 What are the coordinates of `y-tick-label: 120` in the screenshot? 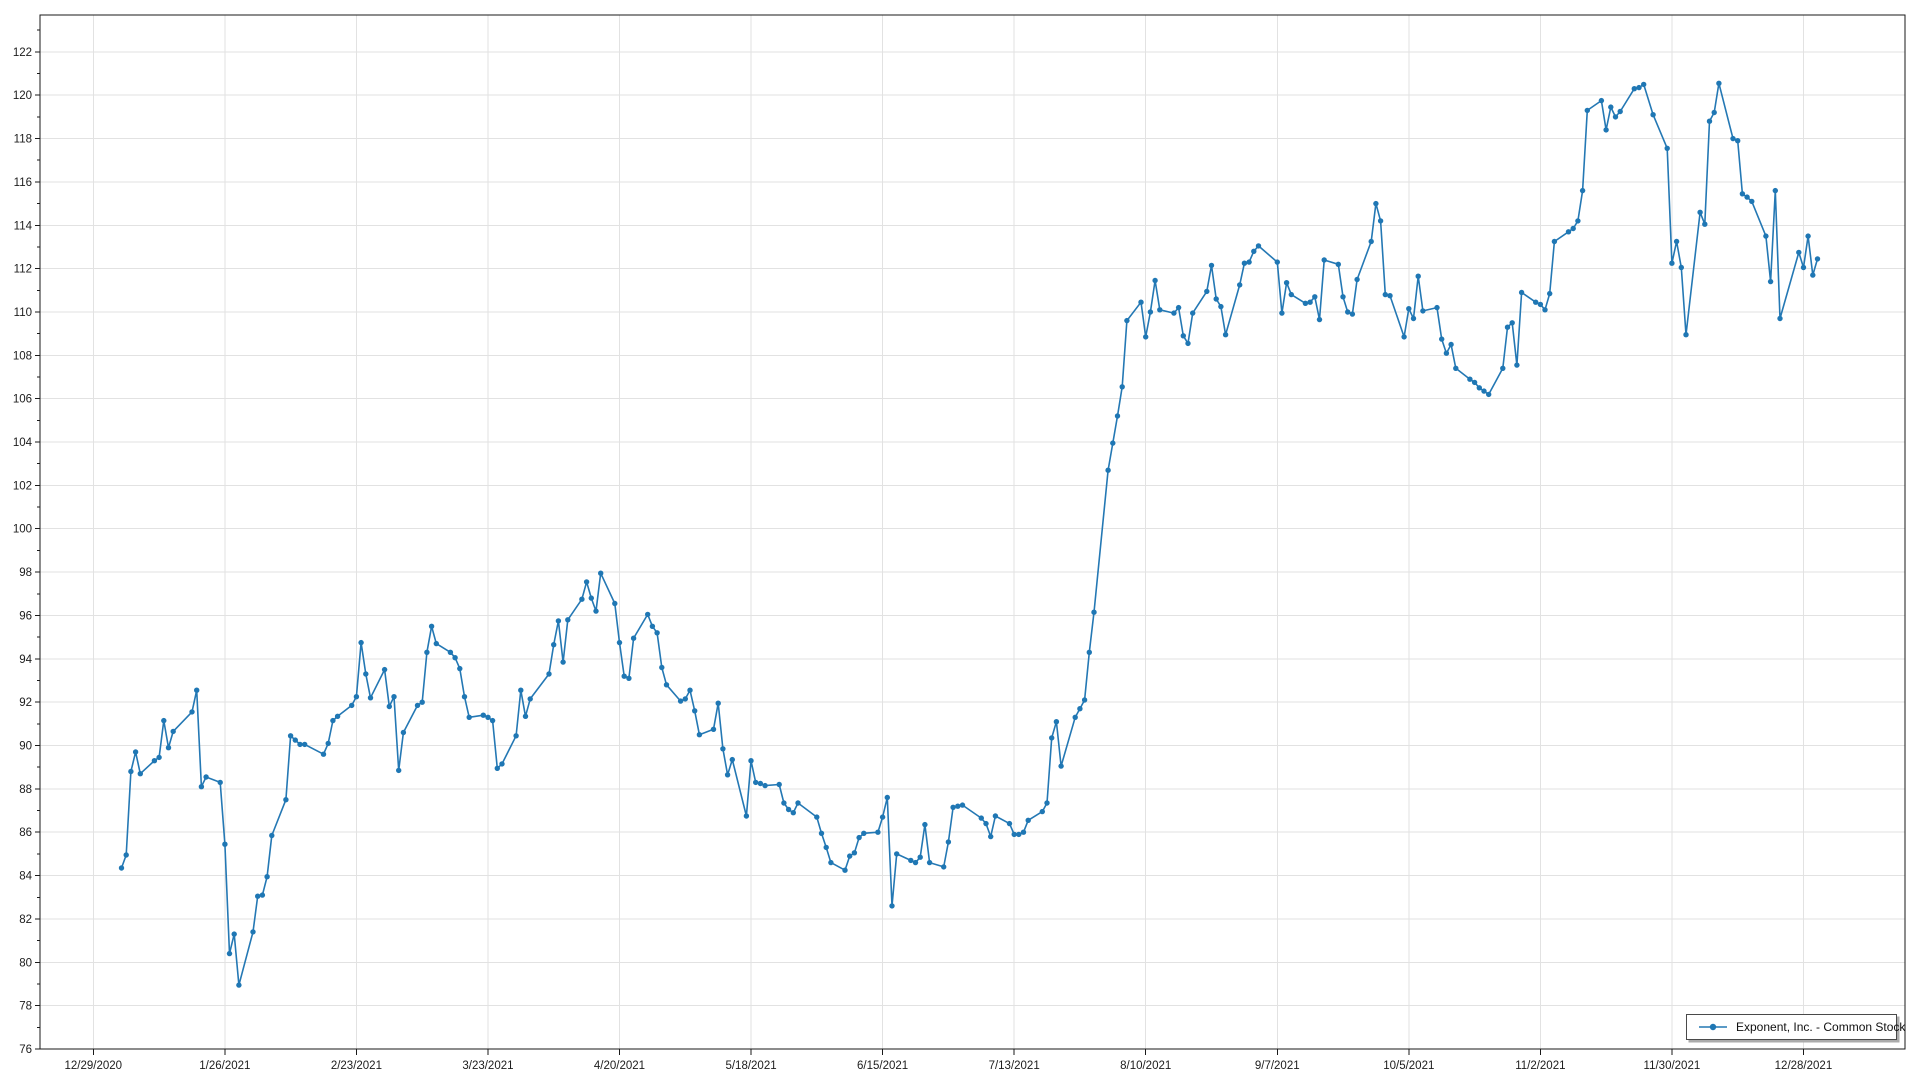 It's located at (22, 96).